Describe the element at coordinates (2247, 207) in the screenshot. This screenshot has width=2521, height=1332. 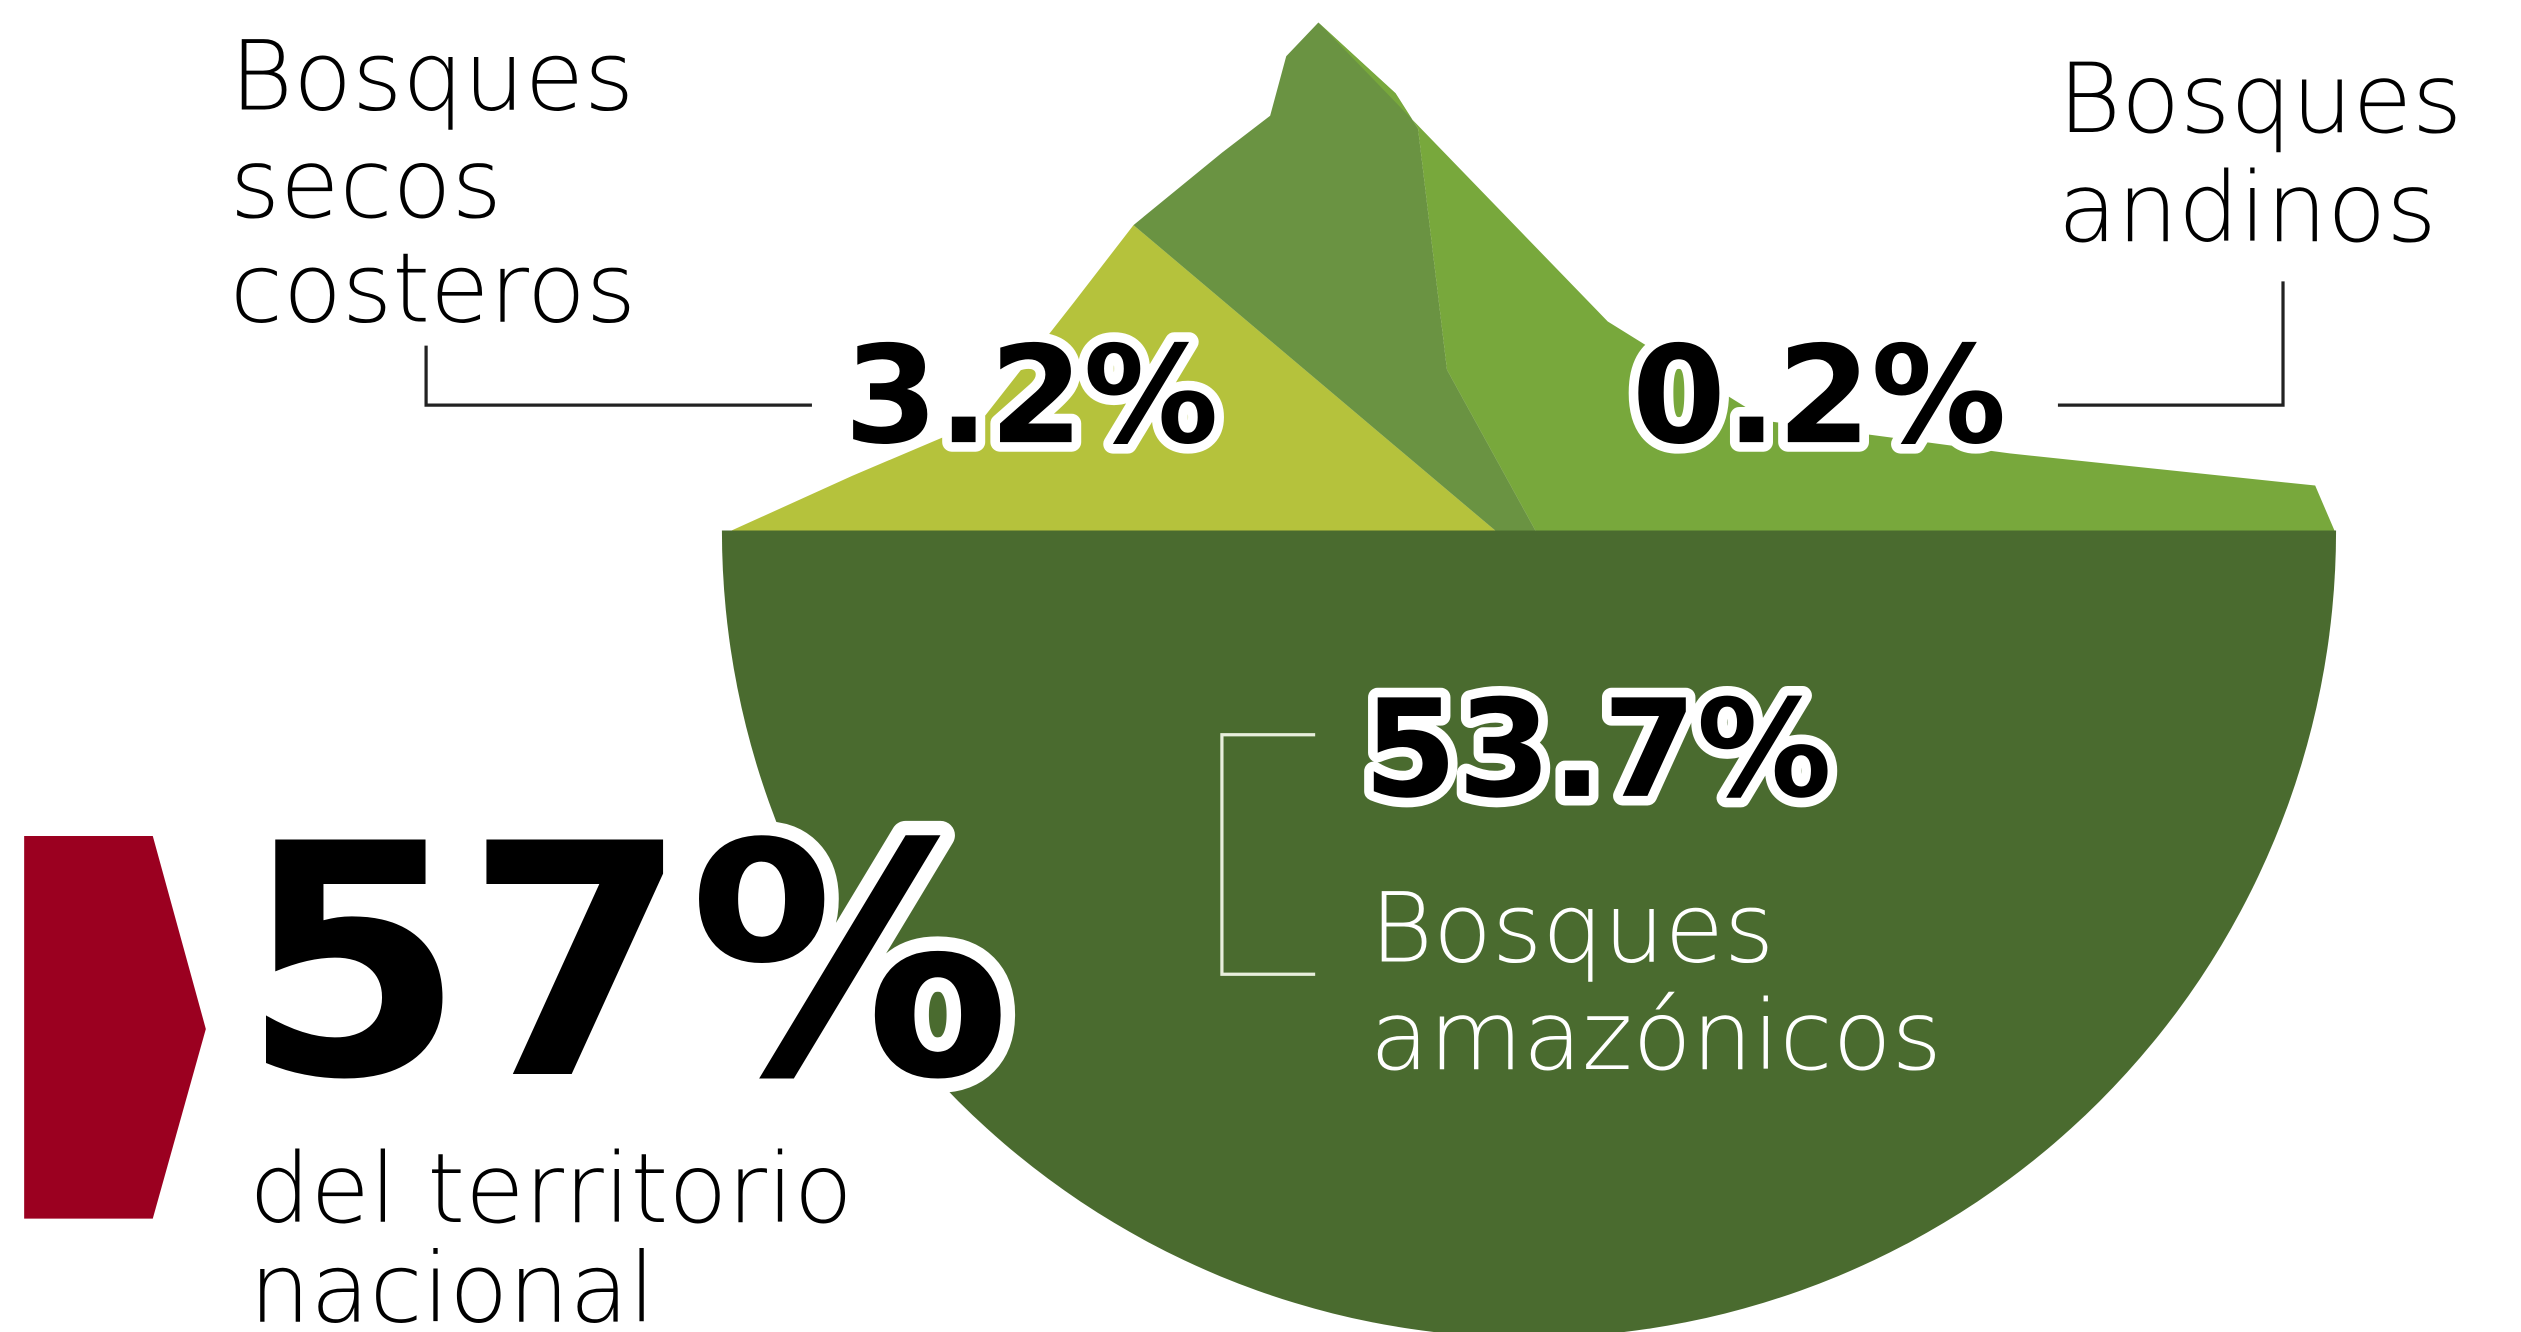
I see `label: andinos` at that location.